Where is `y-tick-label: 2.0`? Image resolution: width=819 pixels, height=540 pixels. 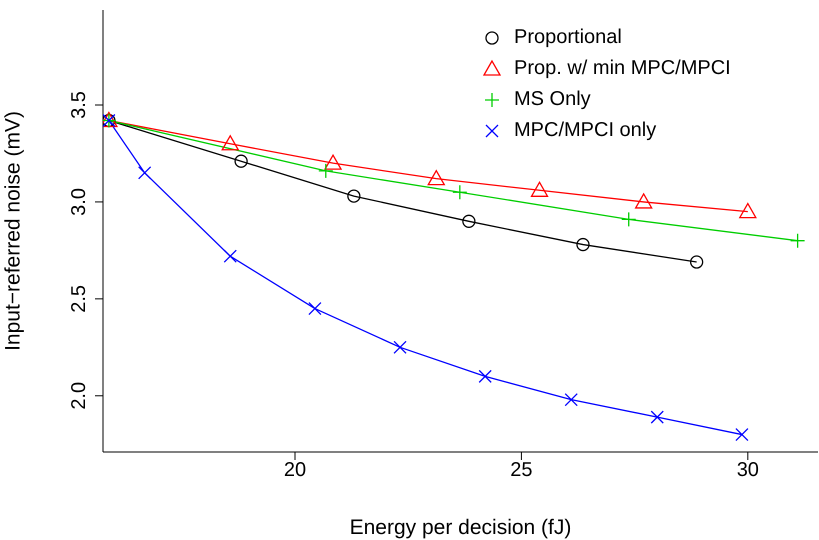 y-tick-label: 2.0 is located at coordinates (79, 396).